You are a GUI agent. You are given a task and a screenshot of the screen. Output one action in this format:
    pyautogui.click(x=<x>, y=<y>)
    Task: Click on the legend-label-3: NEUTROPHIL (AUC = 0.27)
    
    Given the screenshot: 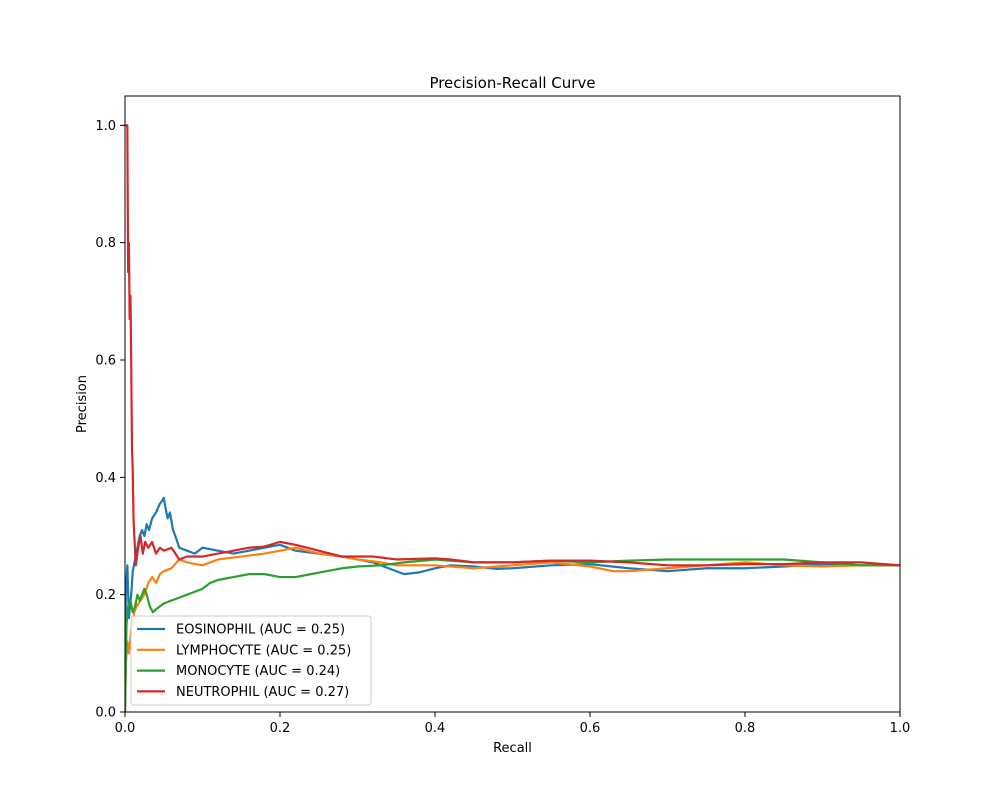 What is the action you would take?
    pyautogui.click(x=262, y=692)
    